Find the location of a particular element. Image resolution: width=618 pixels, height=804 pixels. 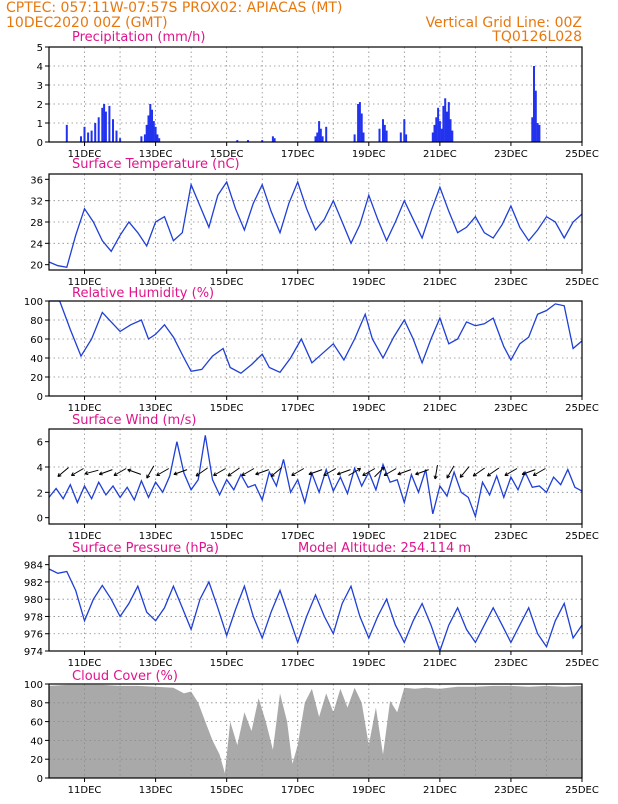

precip-xtick-label: 25DEC is located at coordinates (582, 154).